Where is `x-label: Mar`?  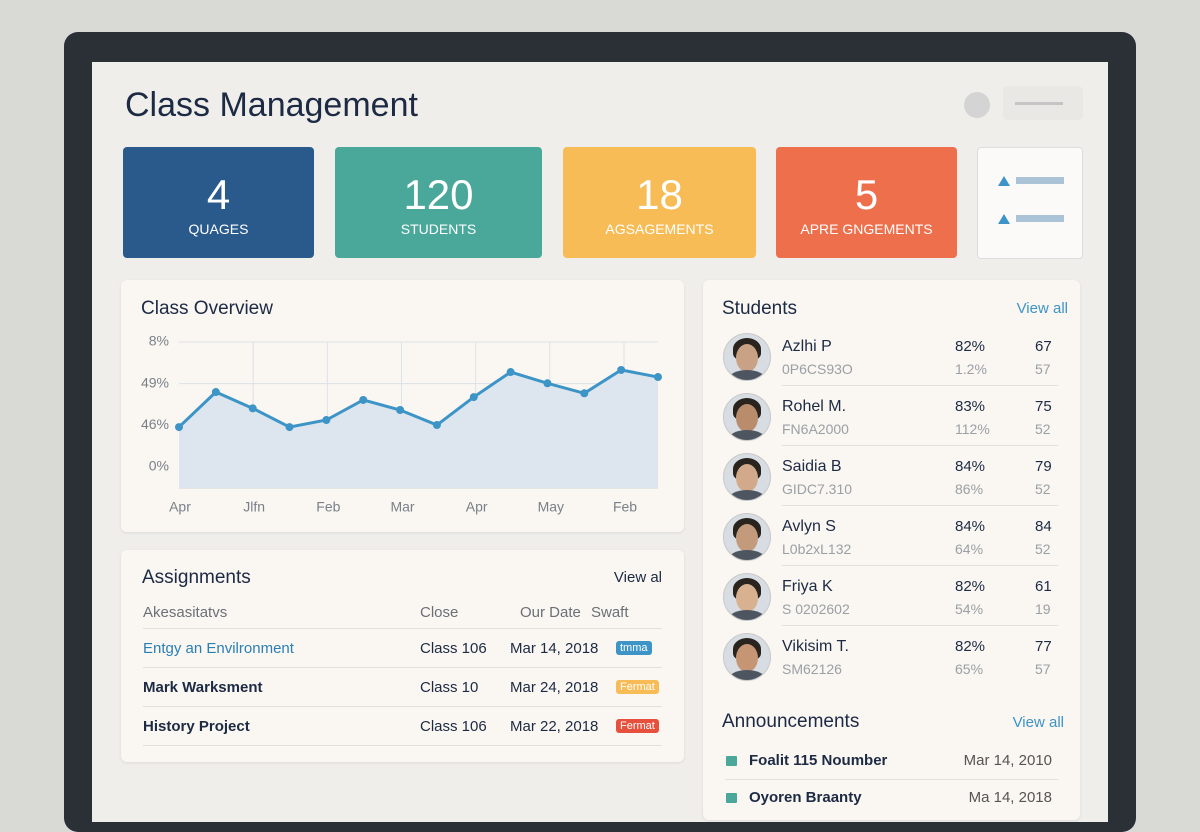
x-label: Mar is located at coordinates (402, 507).